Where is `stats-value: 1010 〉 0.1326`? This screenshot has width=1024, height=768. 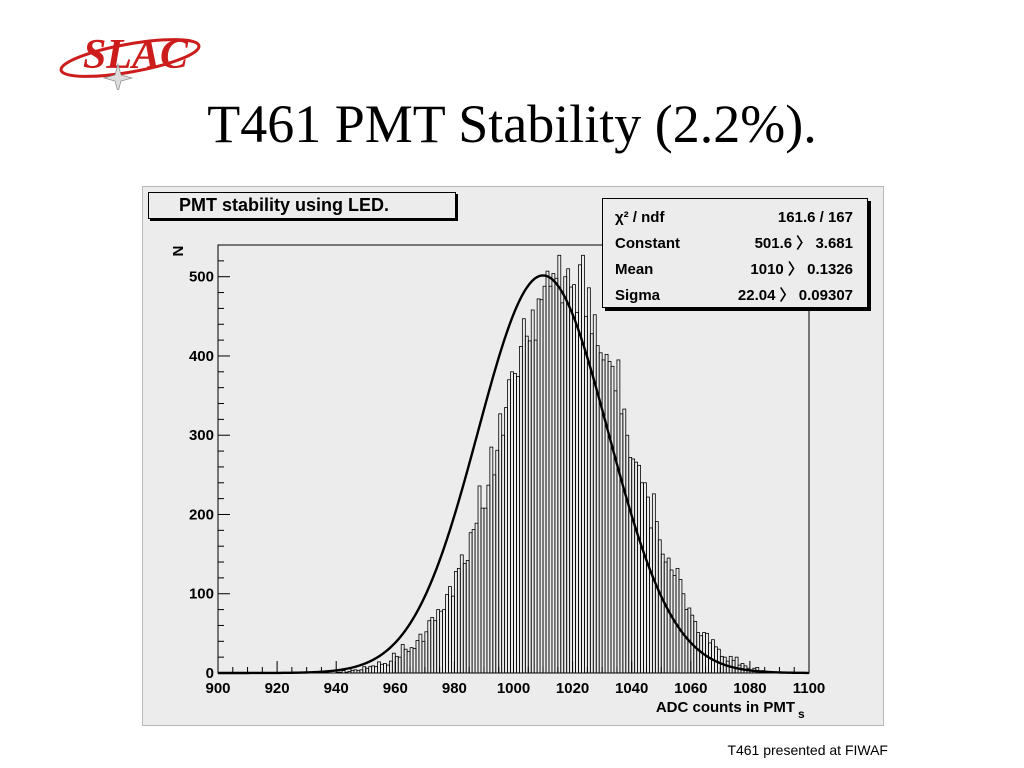 stats-value: 1010 〉 0.1326 is located at coordinates (801, 269).